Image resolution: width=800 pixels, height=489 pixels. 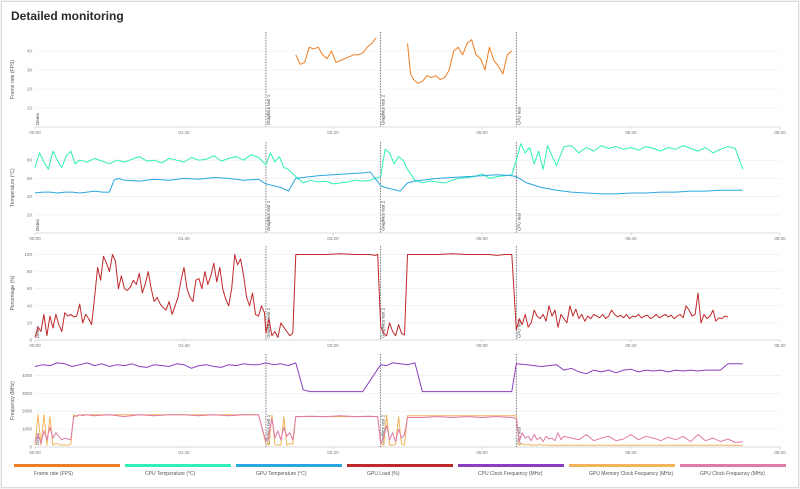 I want to click on legend-item: GPU Temperature (°C), so click(x=289, y=474).